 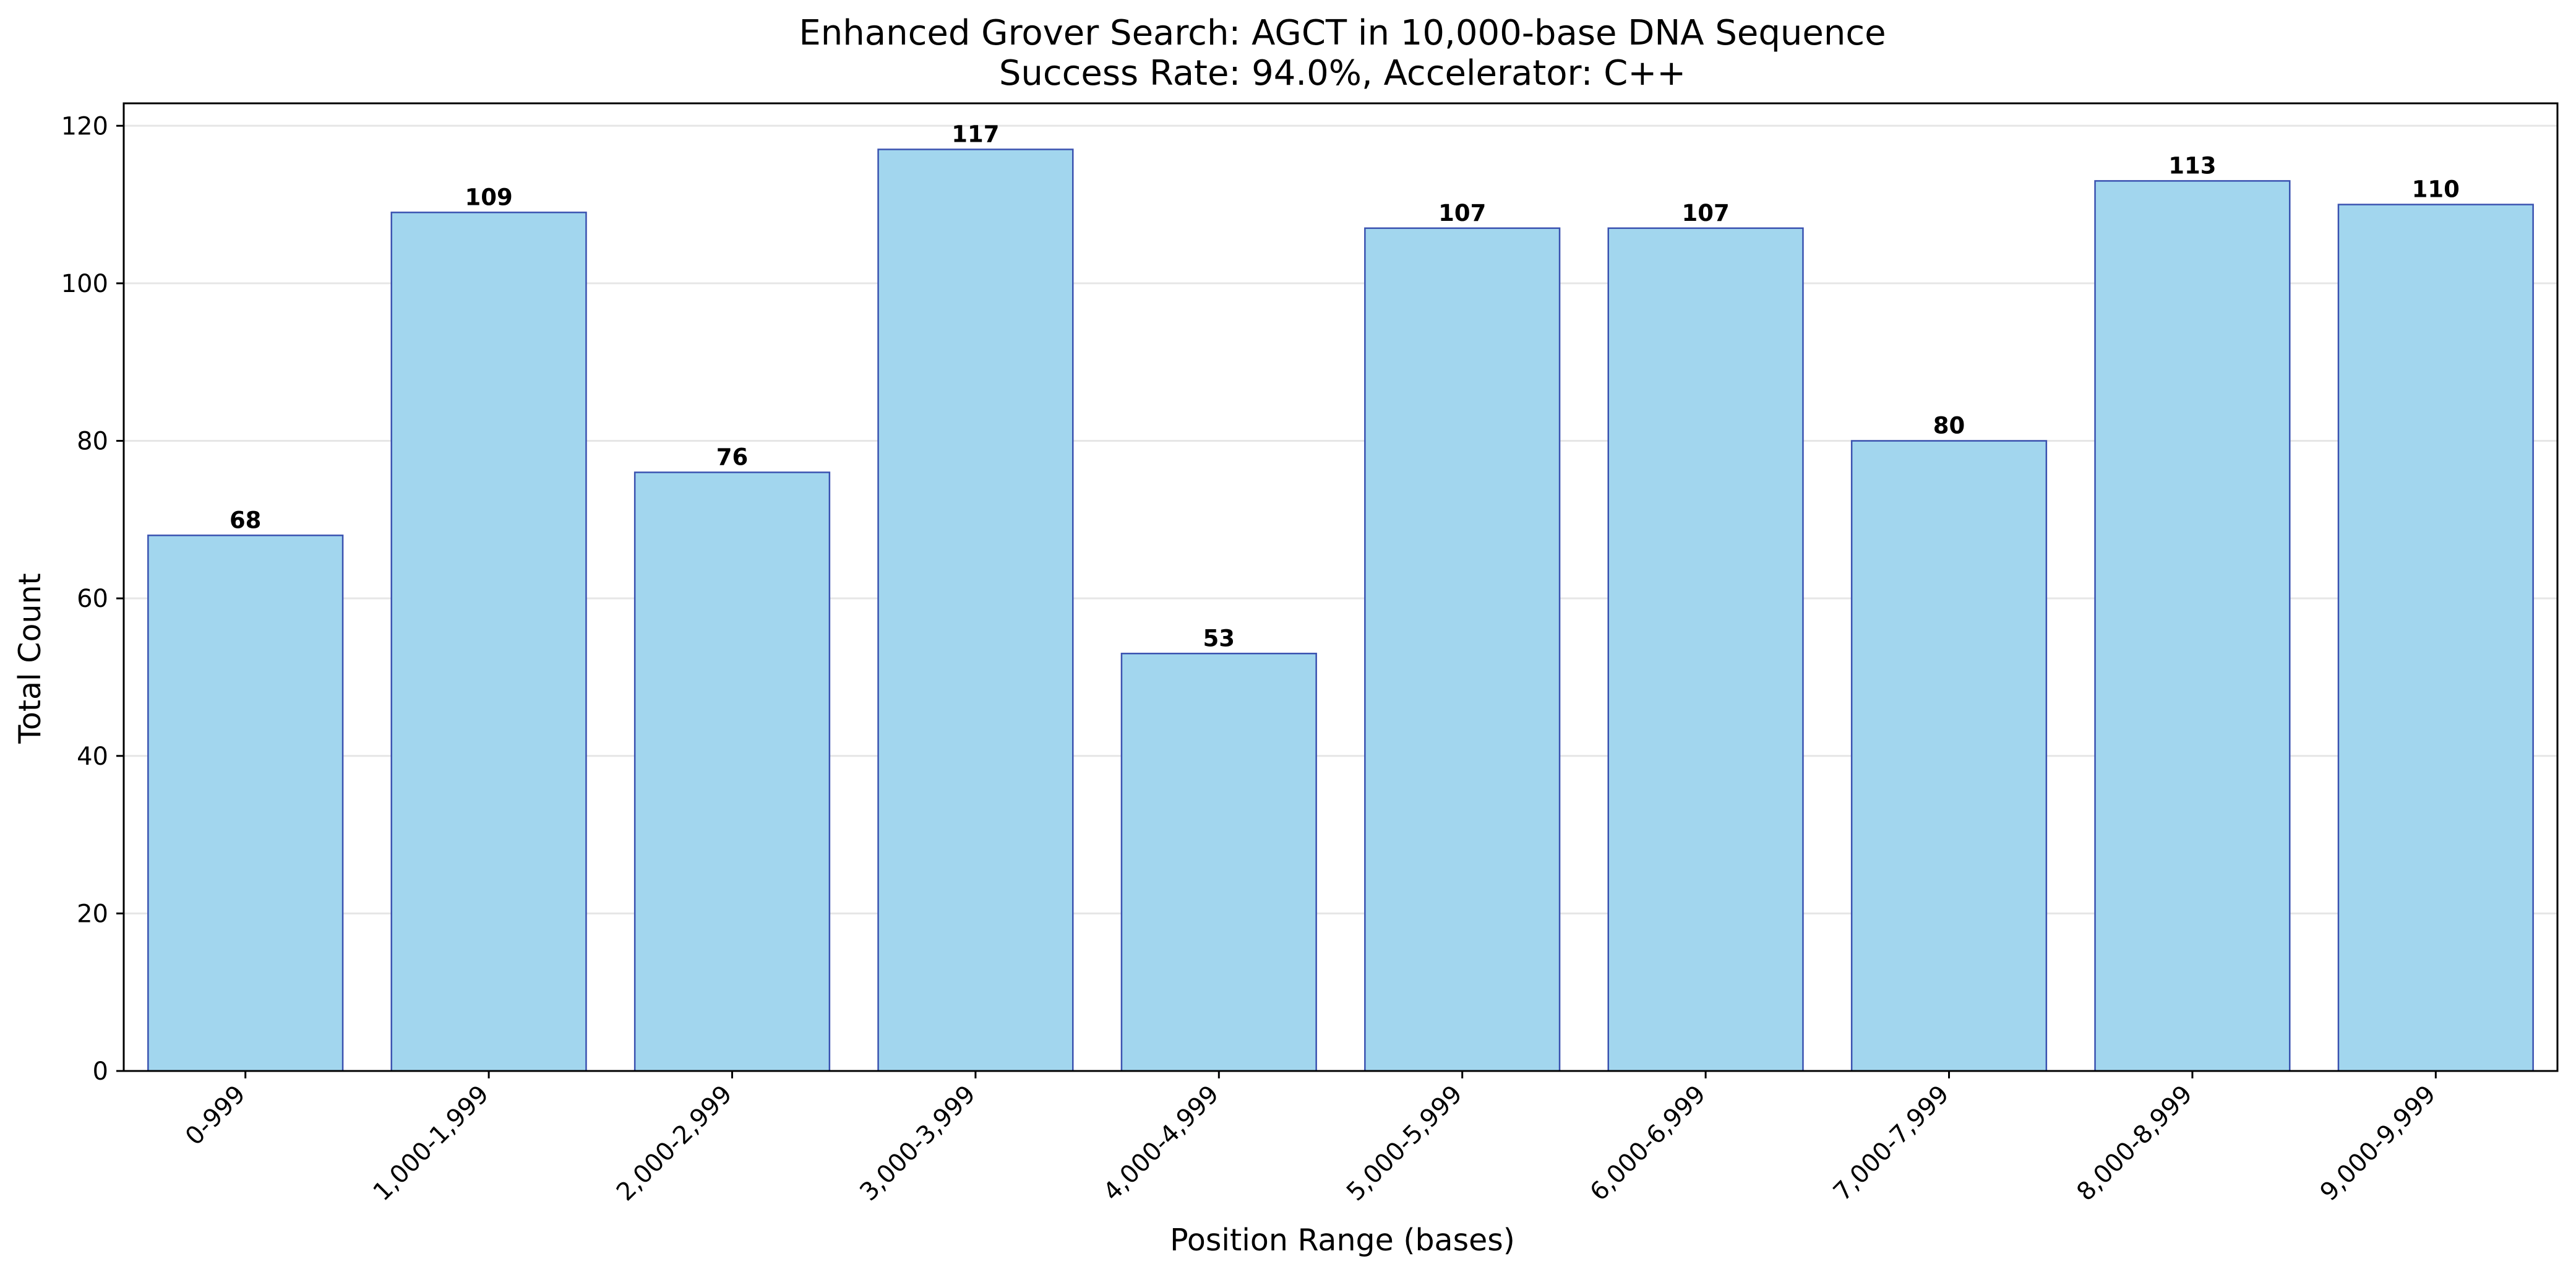 What do you see at coordinates (92, 442) in the screenshot?
I see `y-tick-label: 80` at bounding box center [92, 442].